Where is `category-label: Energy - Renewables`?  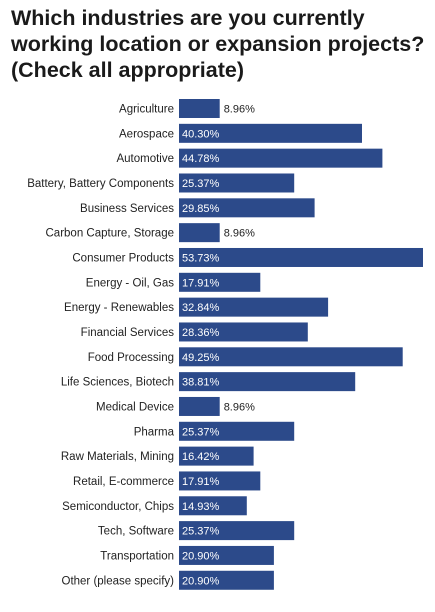 category-label: Energy - Renewables is located at coordinates (119, 308).